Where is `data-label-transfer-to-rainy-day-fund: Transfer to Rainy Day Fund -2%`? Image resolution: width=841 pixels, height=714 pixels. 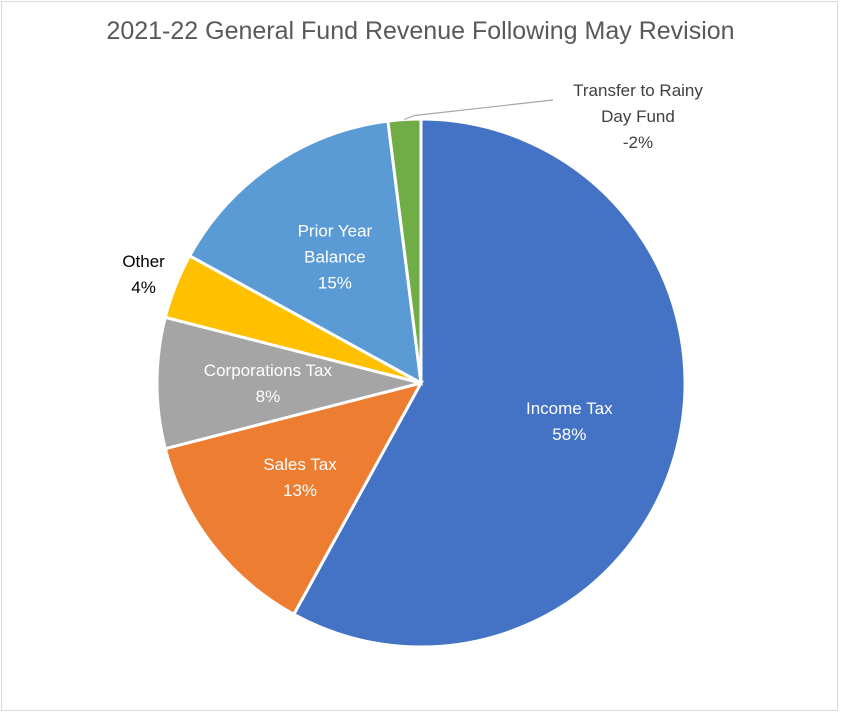
data-label-transfer-to-rainy-day-fund: Transfer to Rainy Day Fund -2% is located at coordinates (638, 116).